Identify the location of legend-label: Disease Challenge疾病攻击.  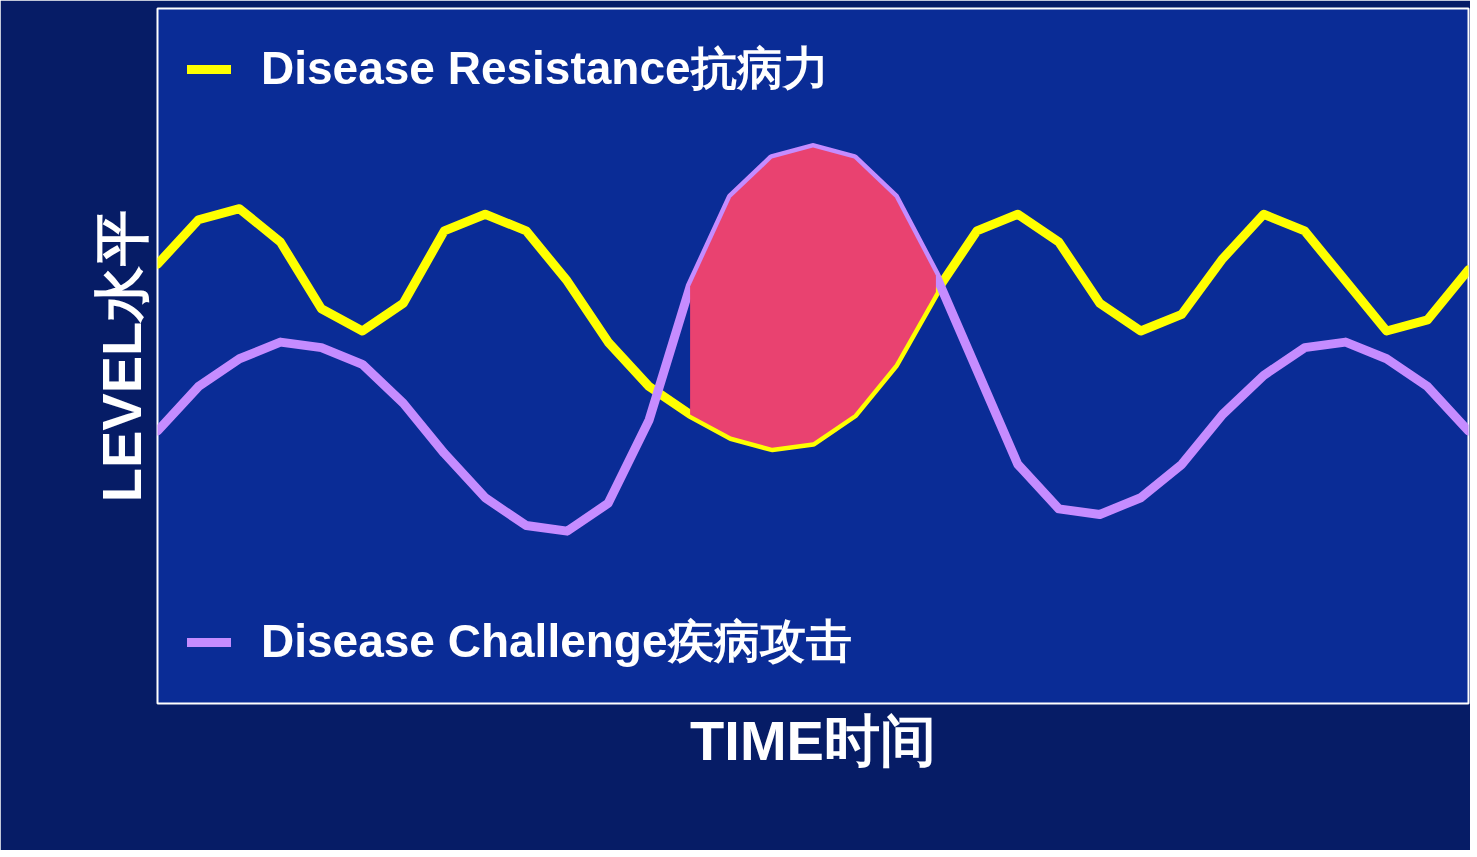
(556, 641).